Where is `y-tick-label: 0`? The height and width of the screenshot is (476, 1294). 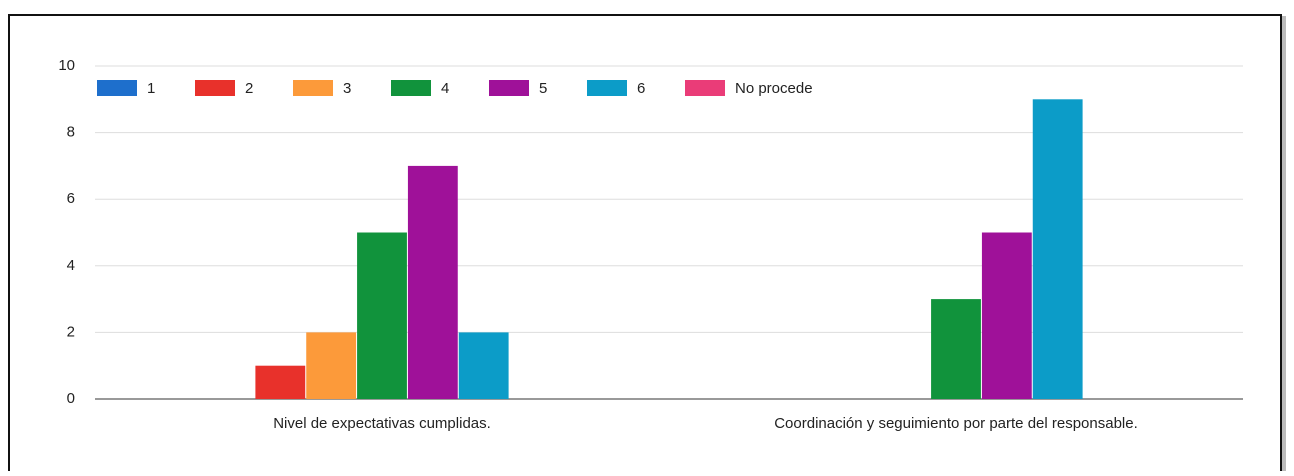 y-tick-label: 0 is located at coordinates (71, 398).